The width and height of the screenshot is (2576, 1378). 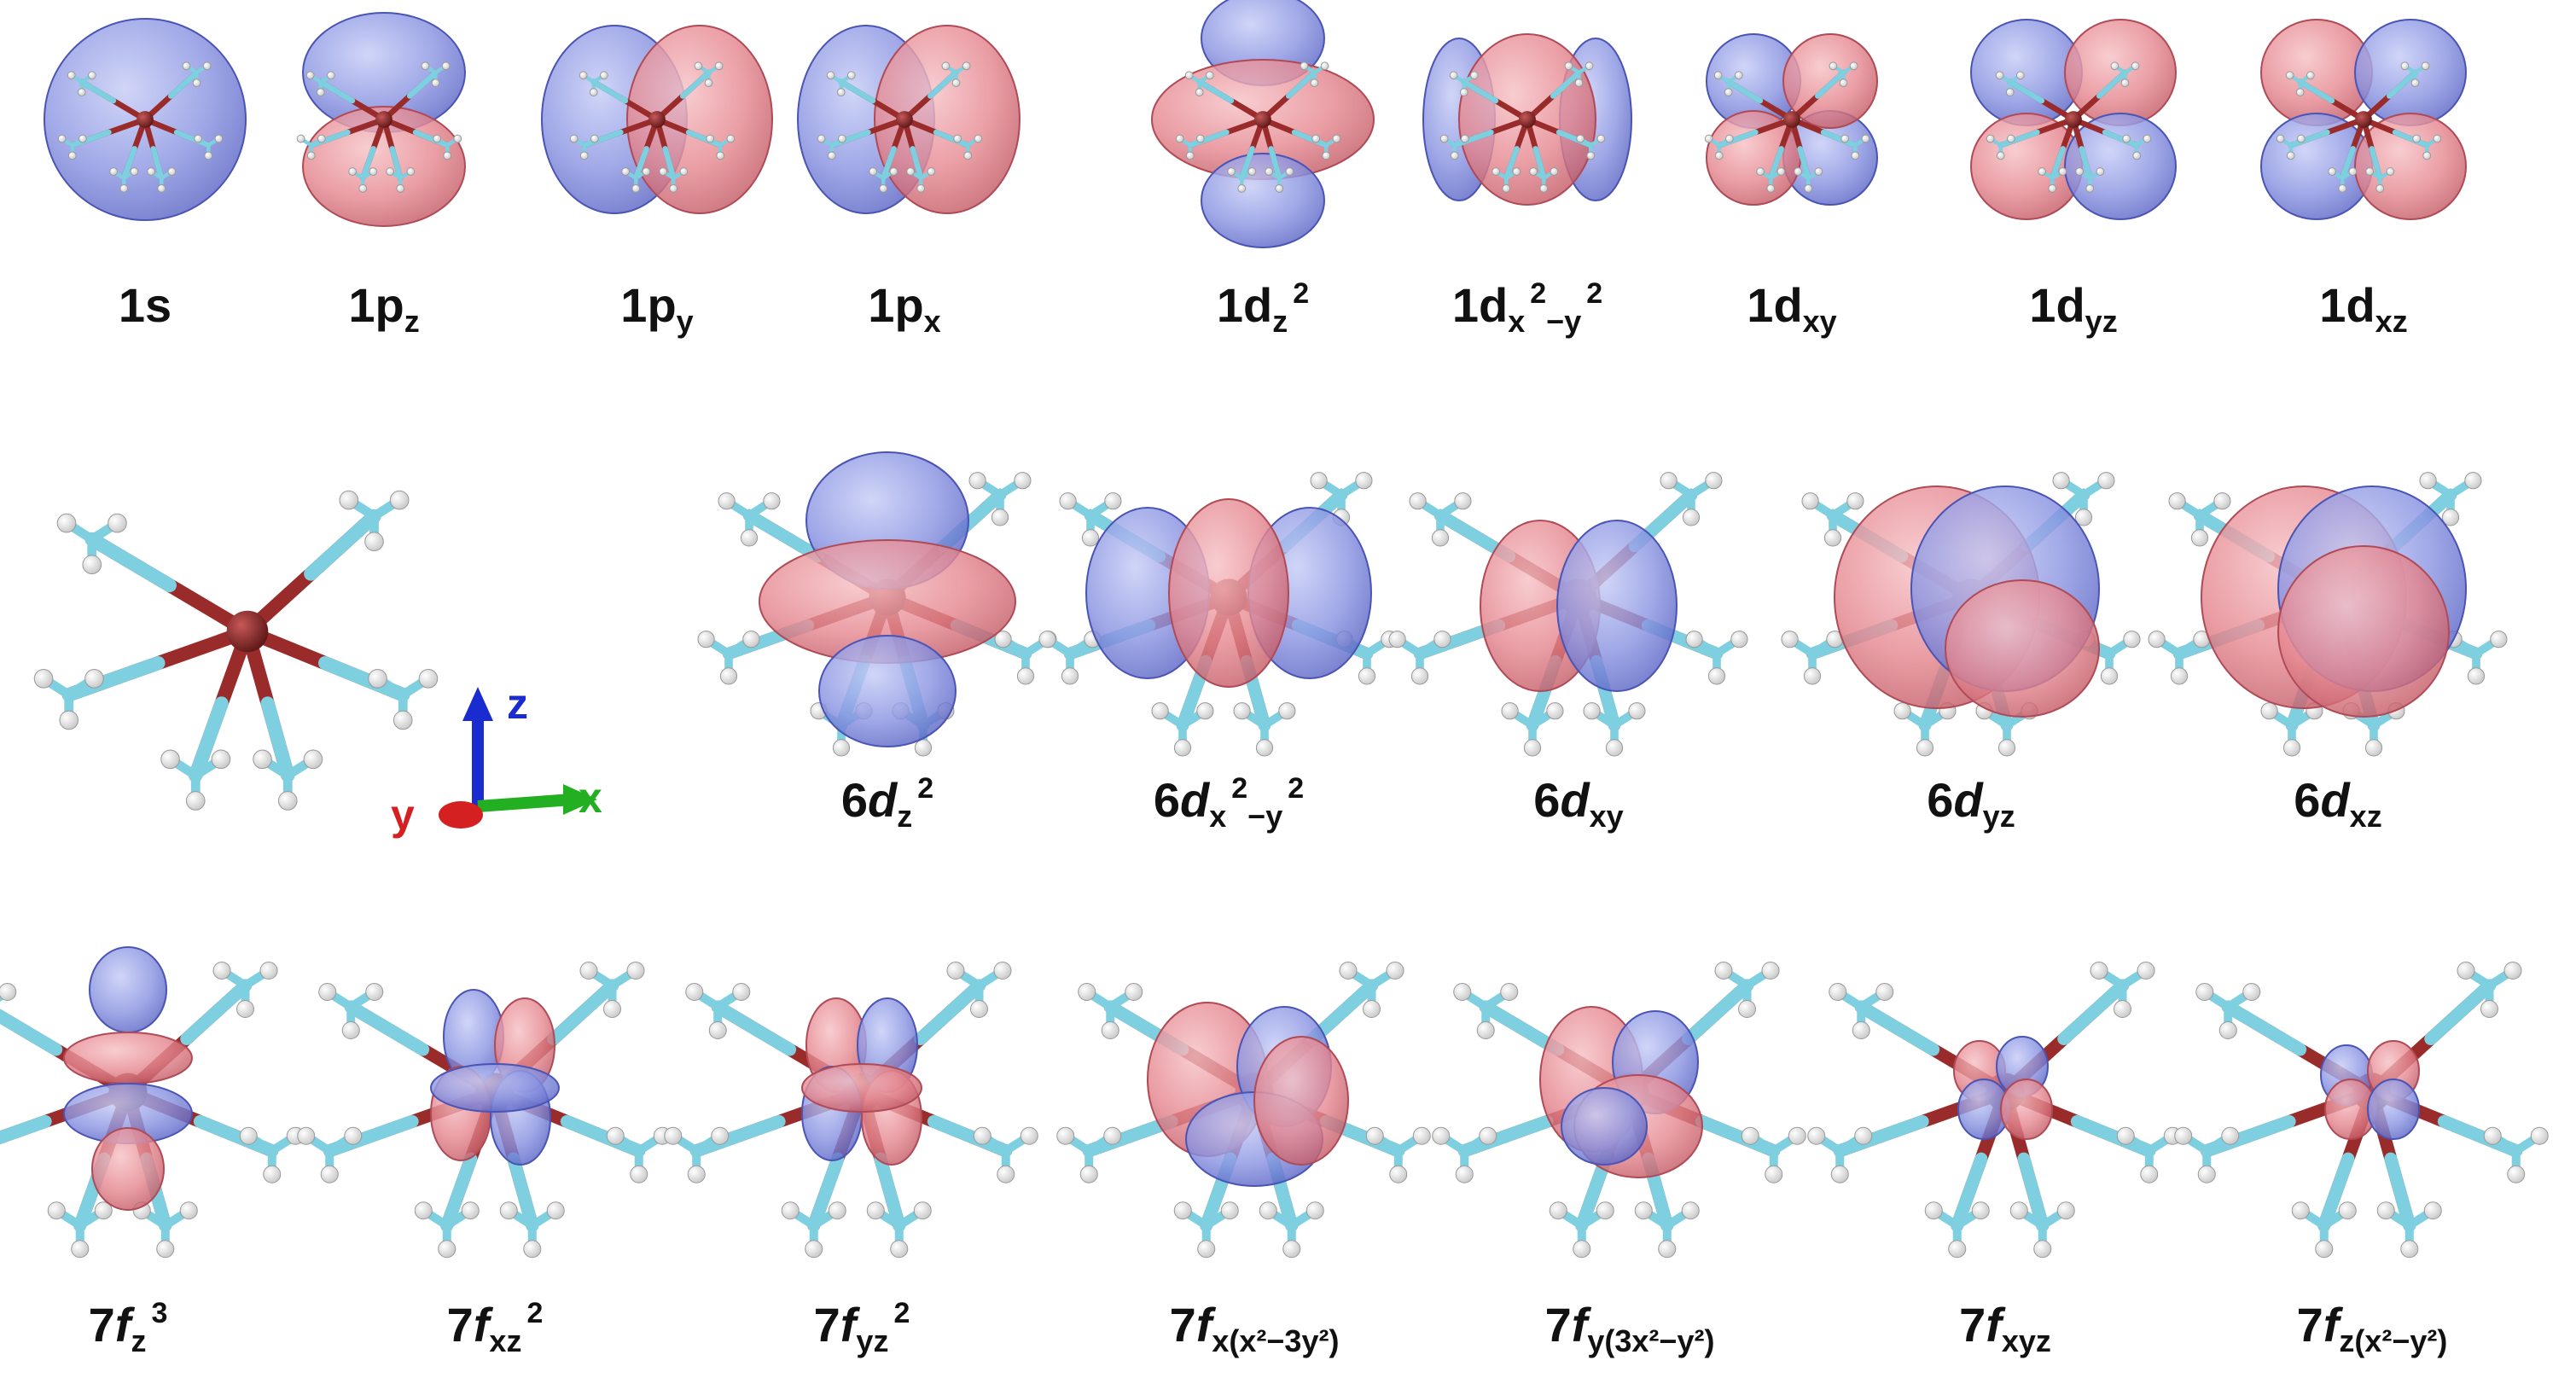 What do you see at coordinates (384, 308) in the screenshot?
I see `orbital-label-0-1: 1pz` at bounding box center [384, 308].